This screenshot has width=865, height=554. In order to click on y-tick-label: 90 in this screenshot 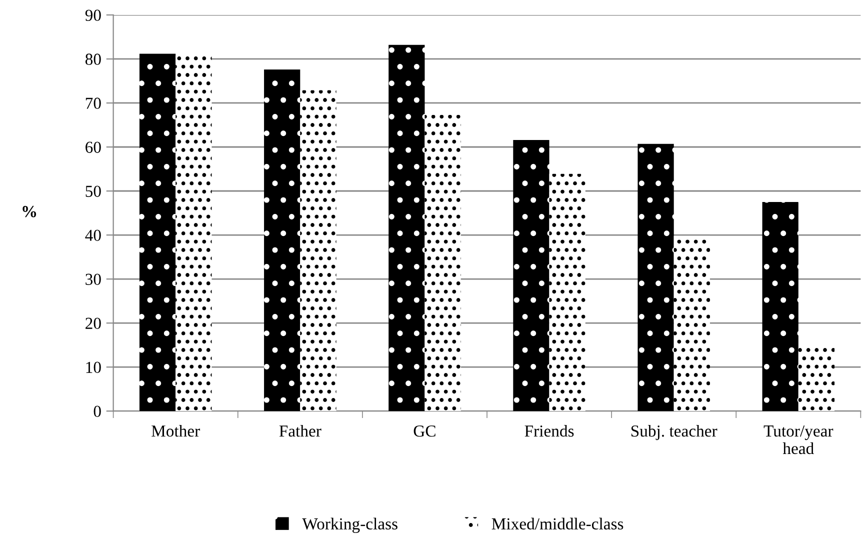, I will do `click(93, 15)`.